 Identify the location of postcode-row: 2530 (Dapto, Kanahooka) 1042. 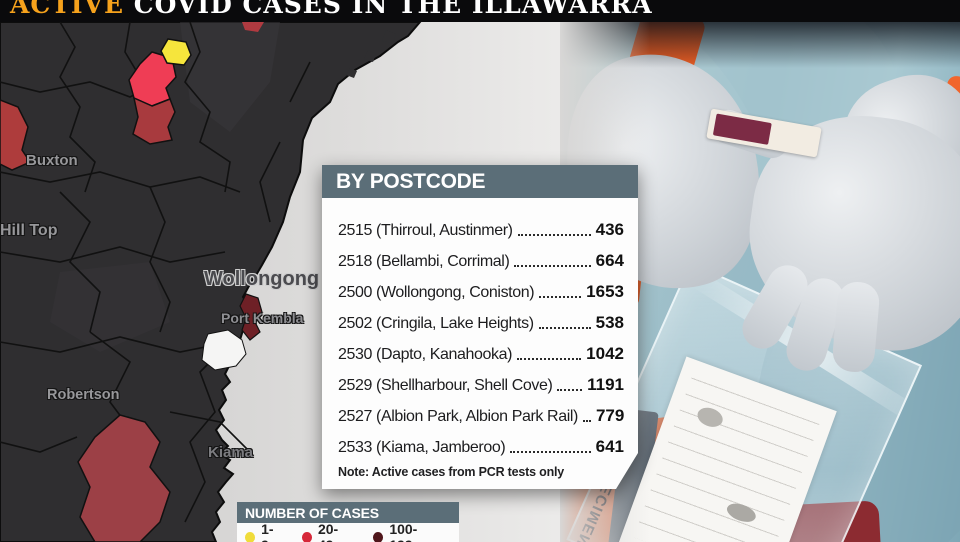
(481, 348).